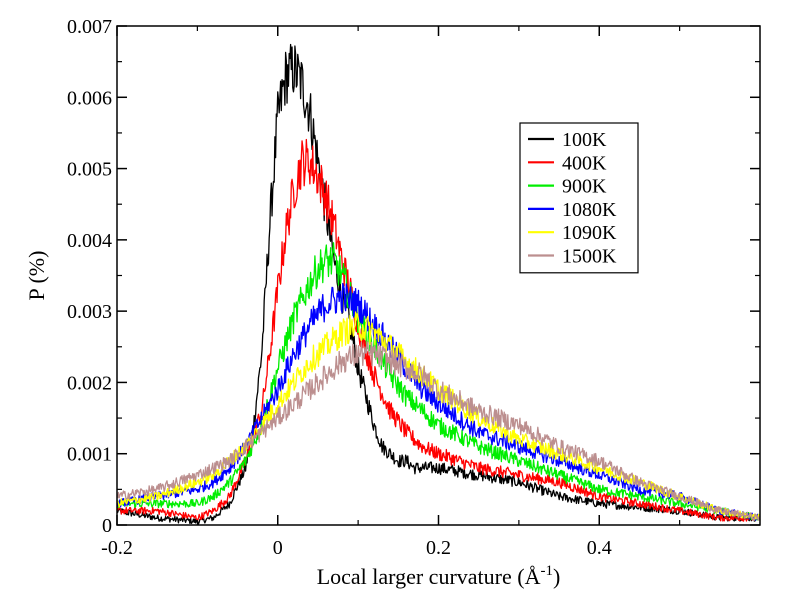 The height and width of the screenshot is (612, 792). I want to click on y-axis-title: P (%), so click(36, 276).